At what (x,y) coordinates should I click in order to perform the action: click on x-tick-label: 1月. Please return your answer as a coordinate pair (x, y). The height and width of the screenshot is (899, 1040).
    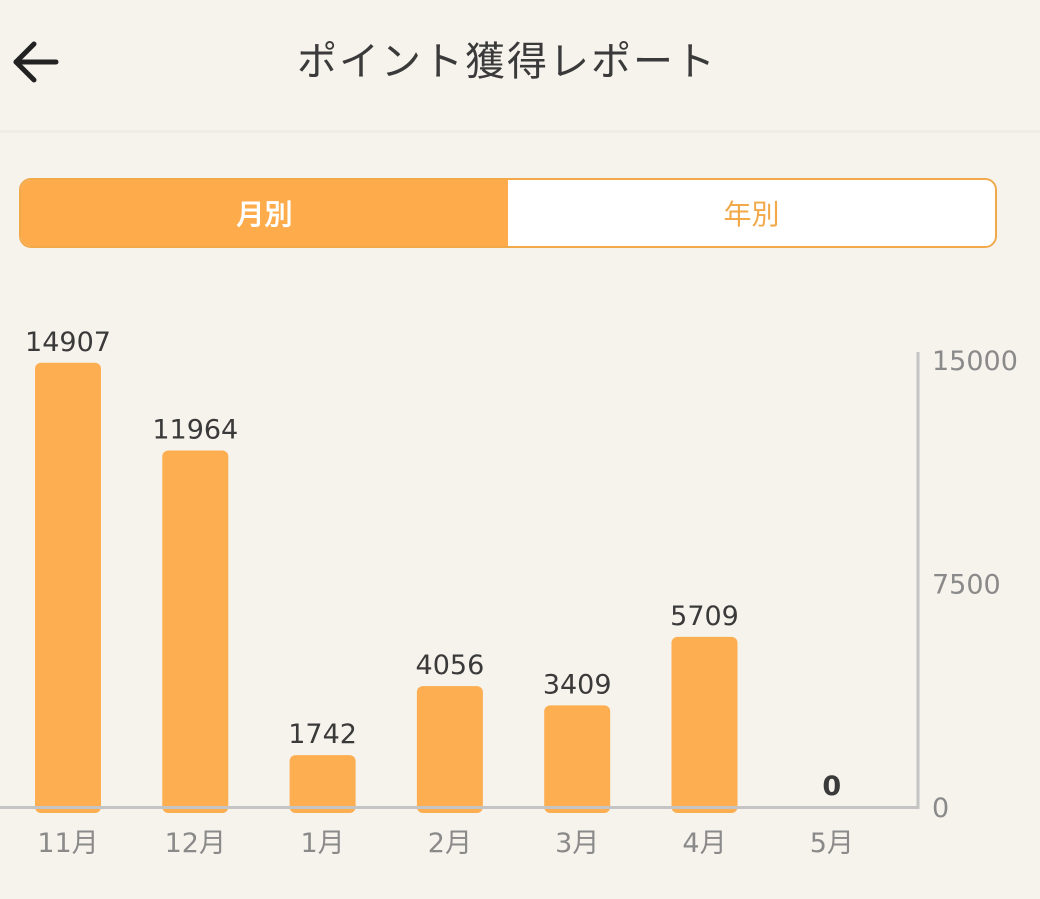
    Looking at the image, I should click on (323, 843).